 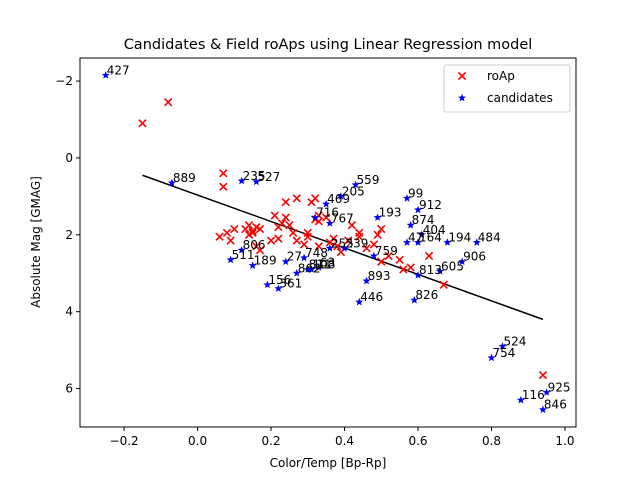 I want to click on legend-candidates-marker, so click(x=462, y=97).